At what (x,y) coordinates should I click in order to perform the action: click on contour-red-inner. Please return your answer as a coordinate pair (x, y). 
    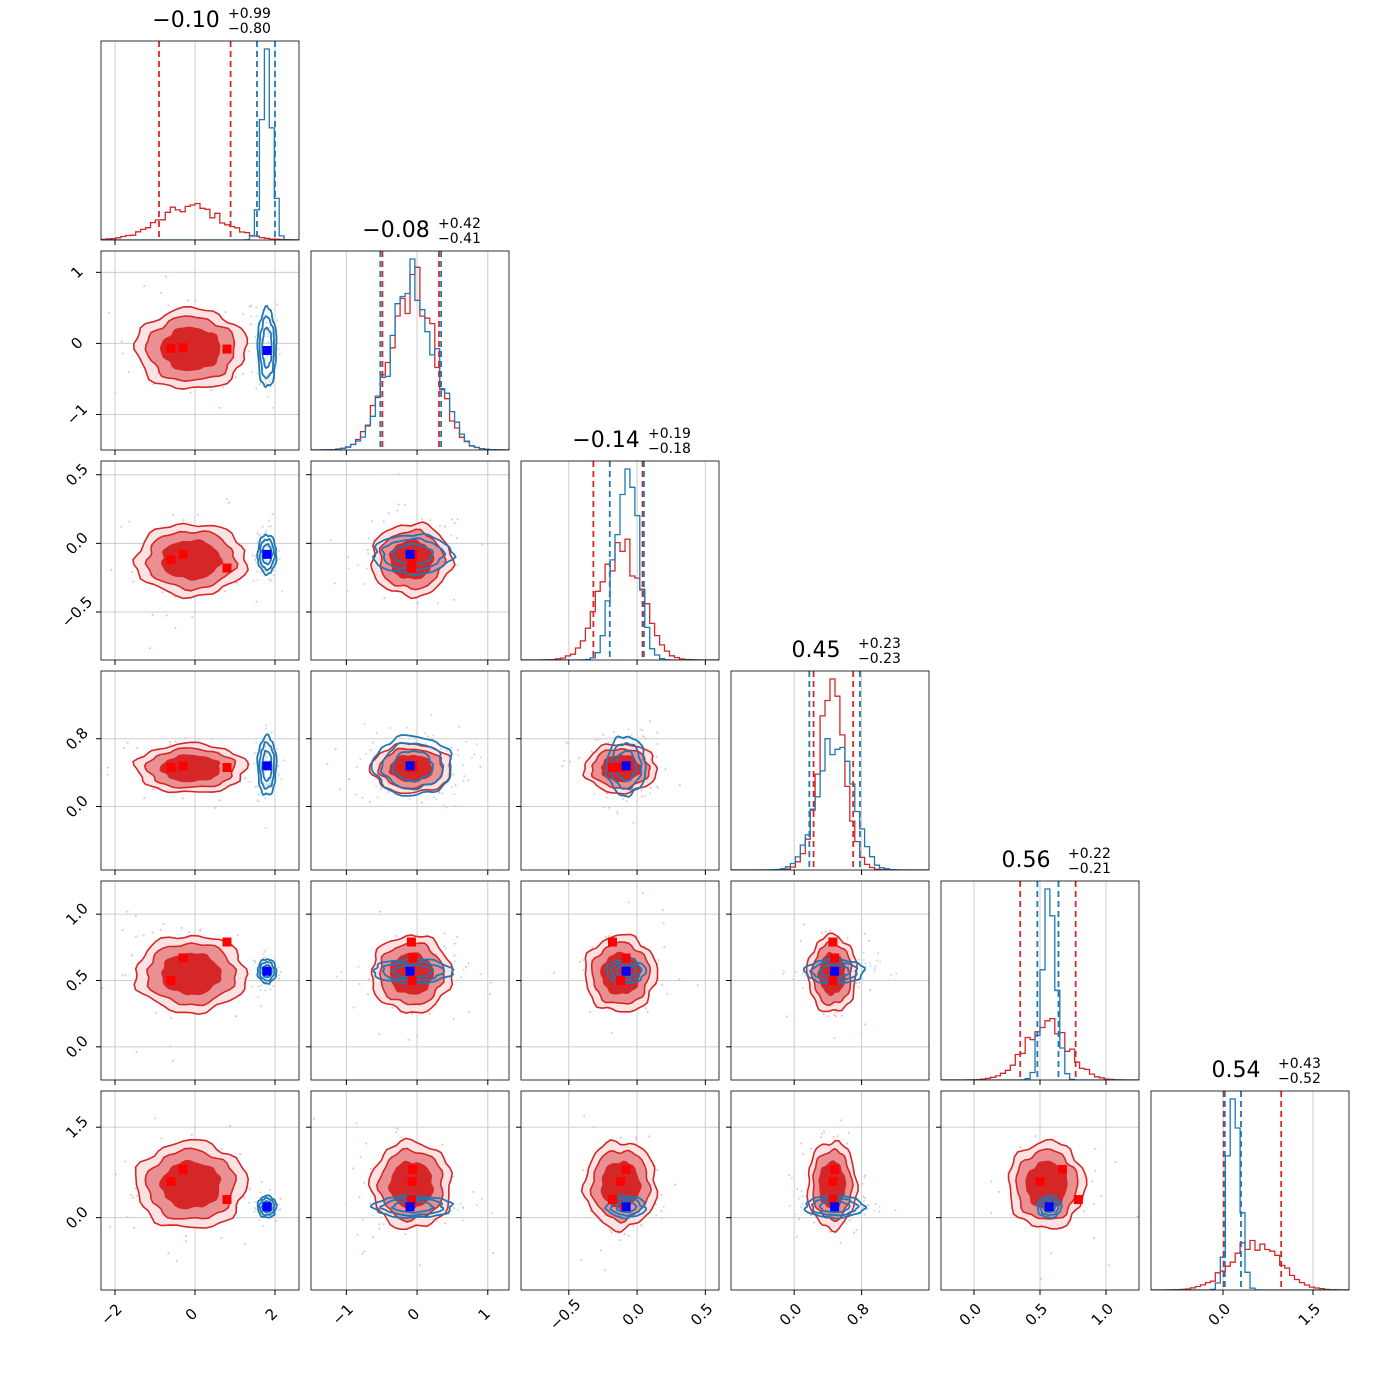
    Looking at the image, I should click on (1046, 1184).